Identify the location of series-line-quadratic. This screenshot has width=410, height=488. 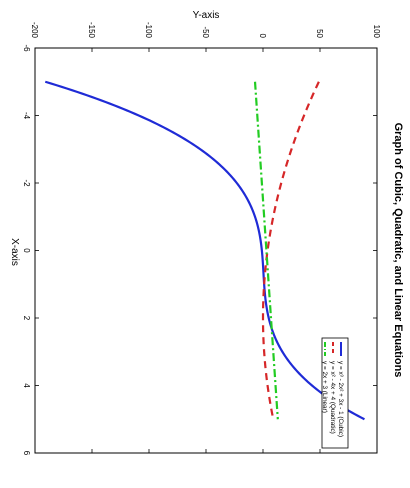
(290, 250).